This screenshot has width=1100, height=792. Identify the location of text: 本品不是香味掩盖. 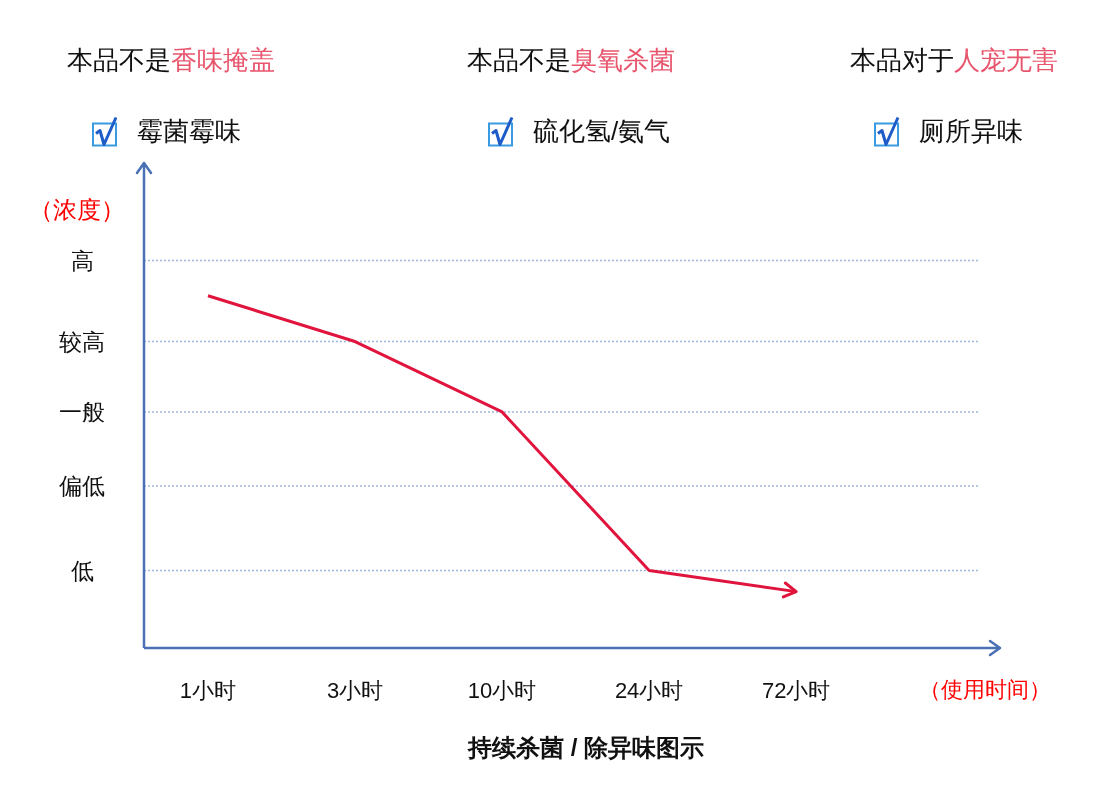
(171, 59).